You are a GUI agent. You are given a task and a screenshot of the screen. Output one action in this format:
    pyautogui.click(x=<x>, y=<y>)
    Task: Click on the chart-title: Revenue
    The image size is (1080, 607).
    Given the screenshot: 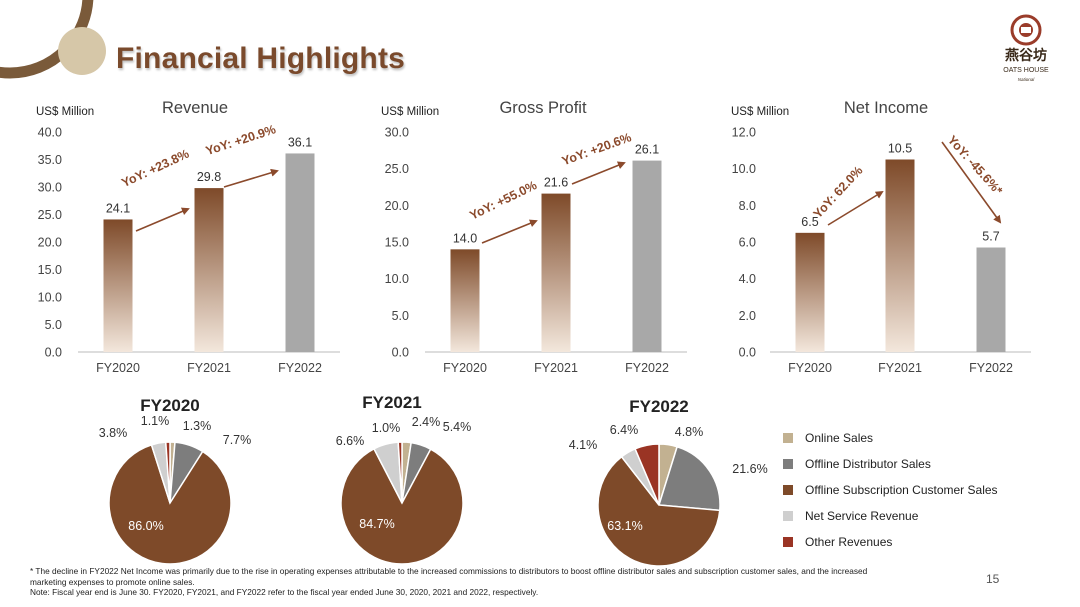 What is the action you would take?
    pyautogui.click(x=195, y=108)
    